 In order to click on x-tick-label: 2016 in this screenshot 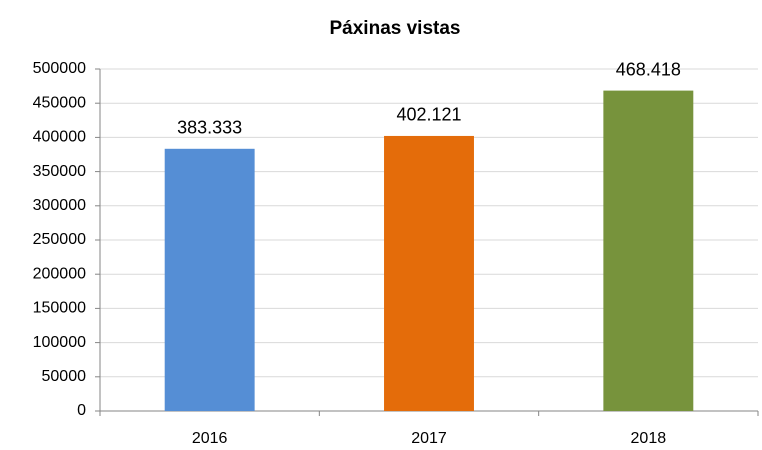, I will do `click(210, 438)`.